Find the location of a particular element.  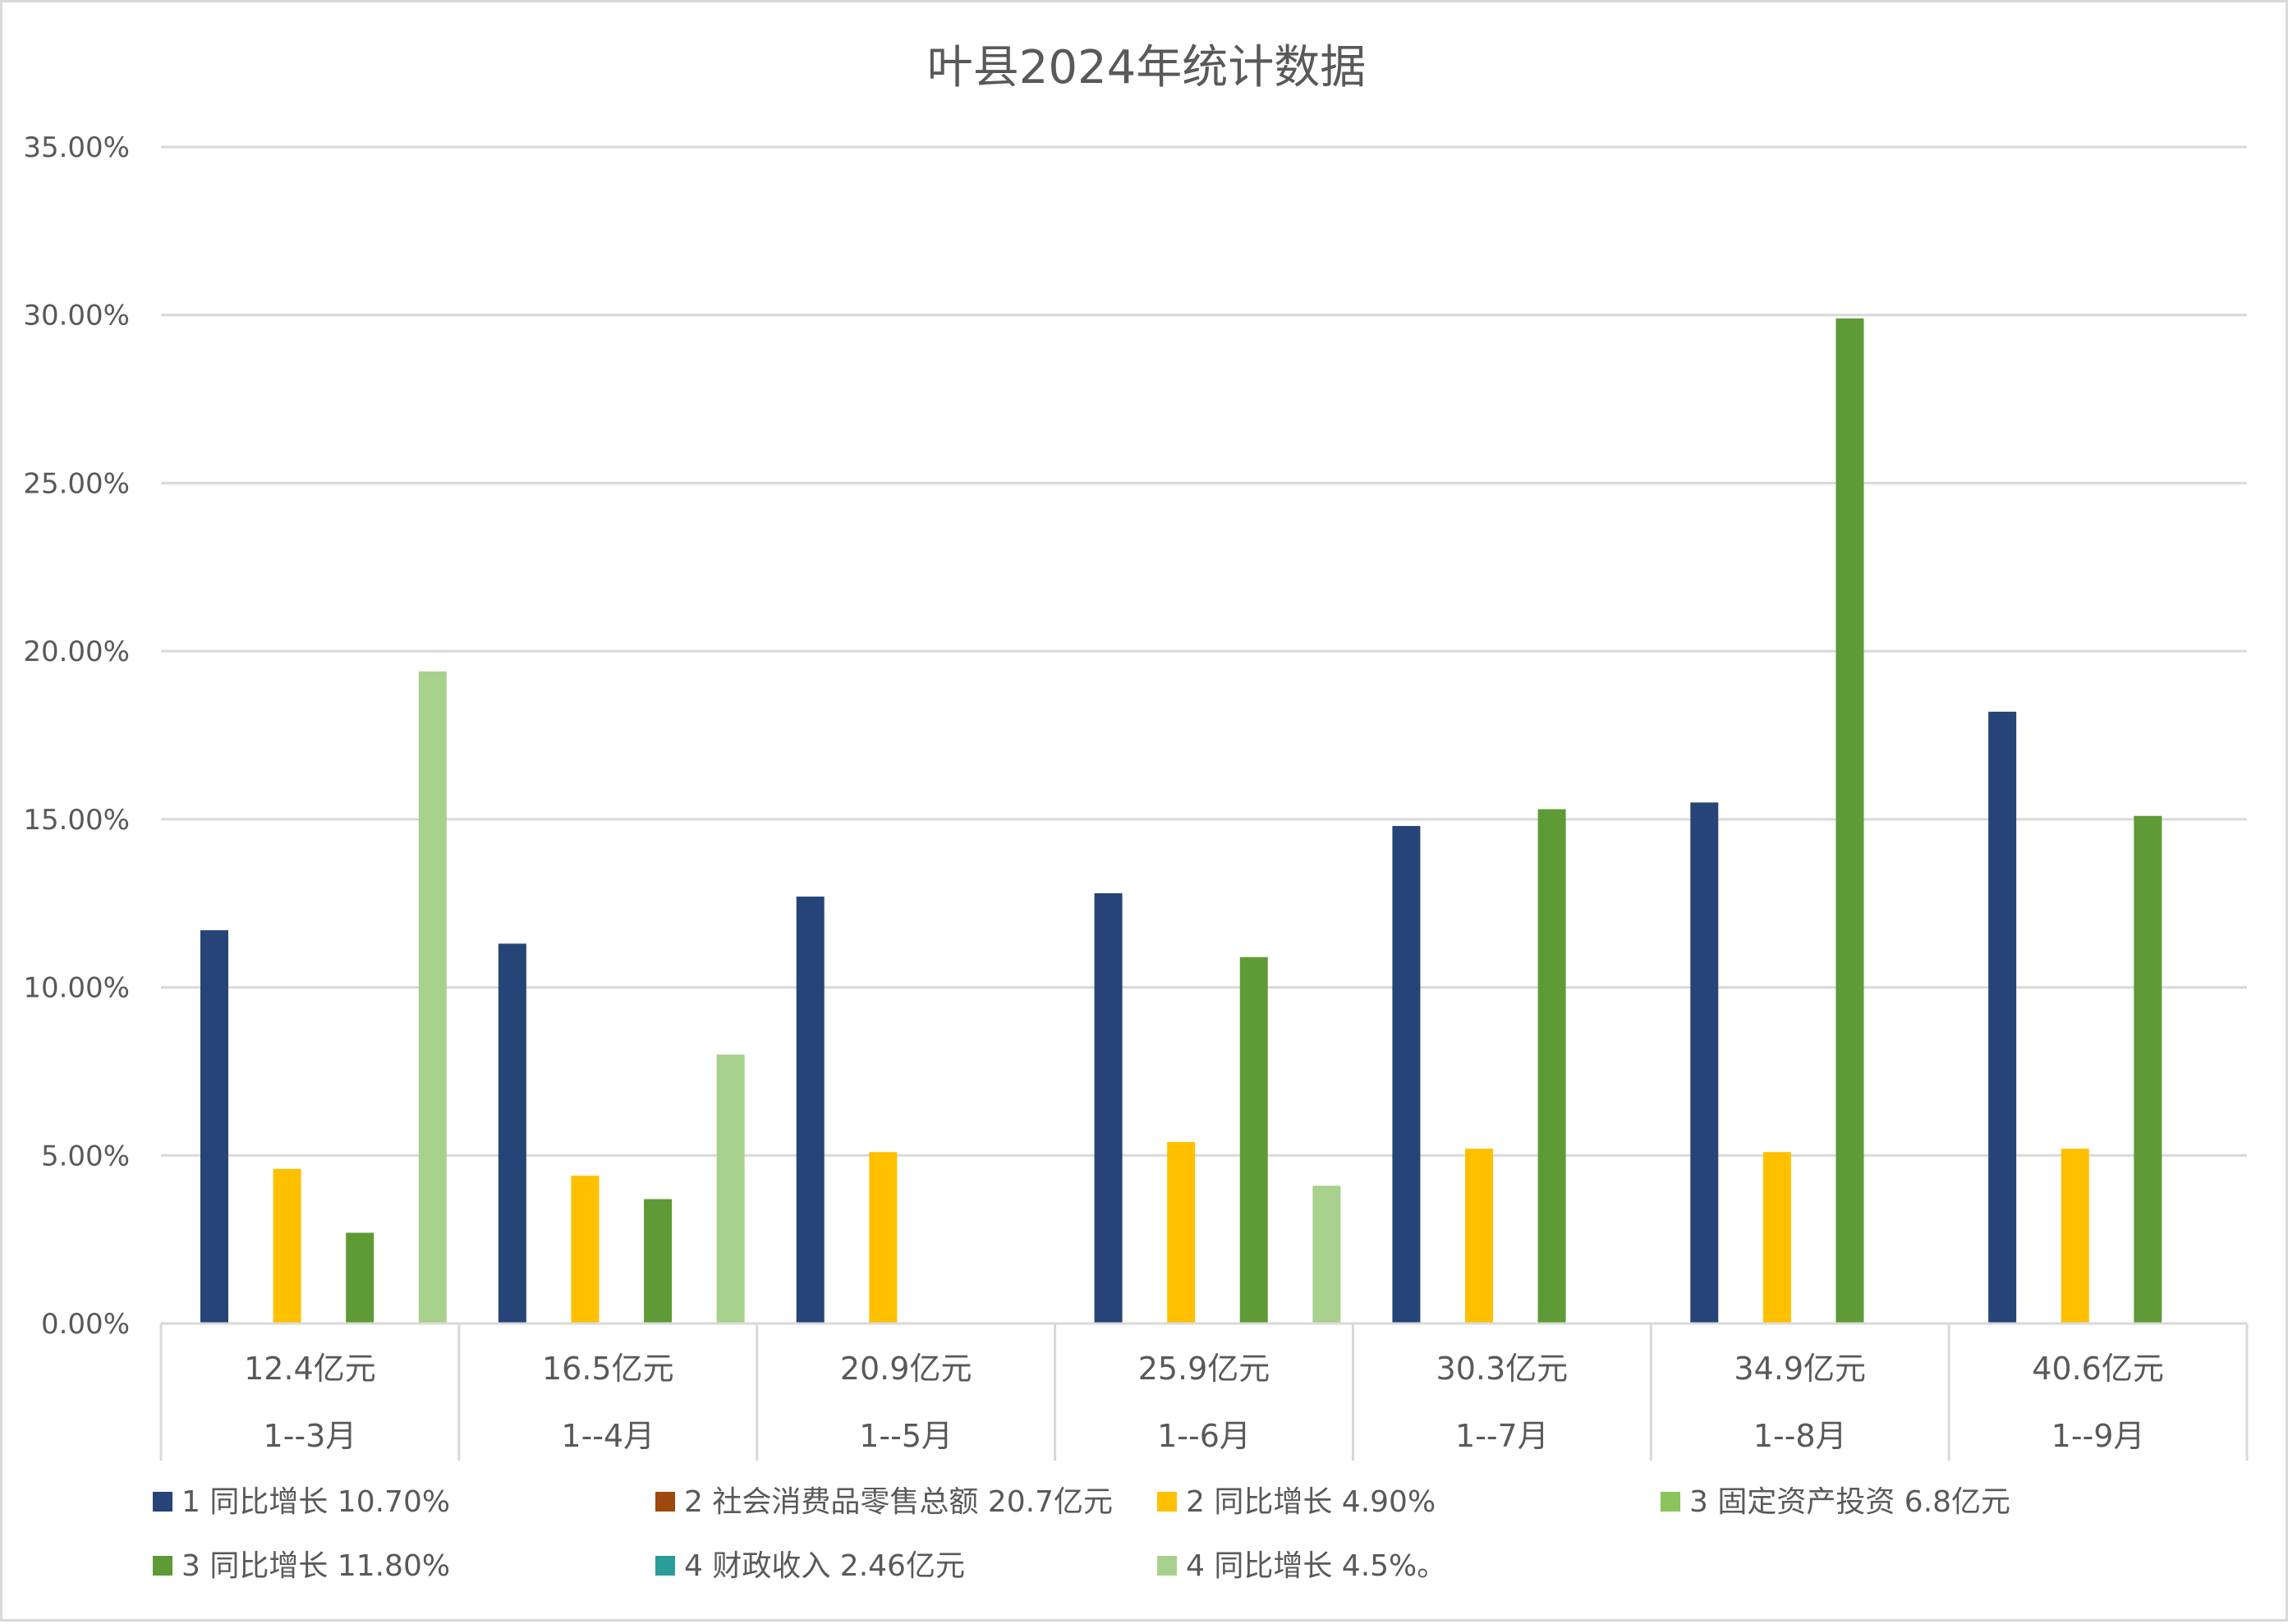

x-tick-label: 1--8月 is located at coordinates (1800, 1436).